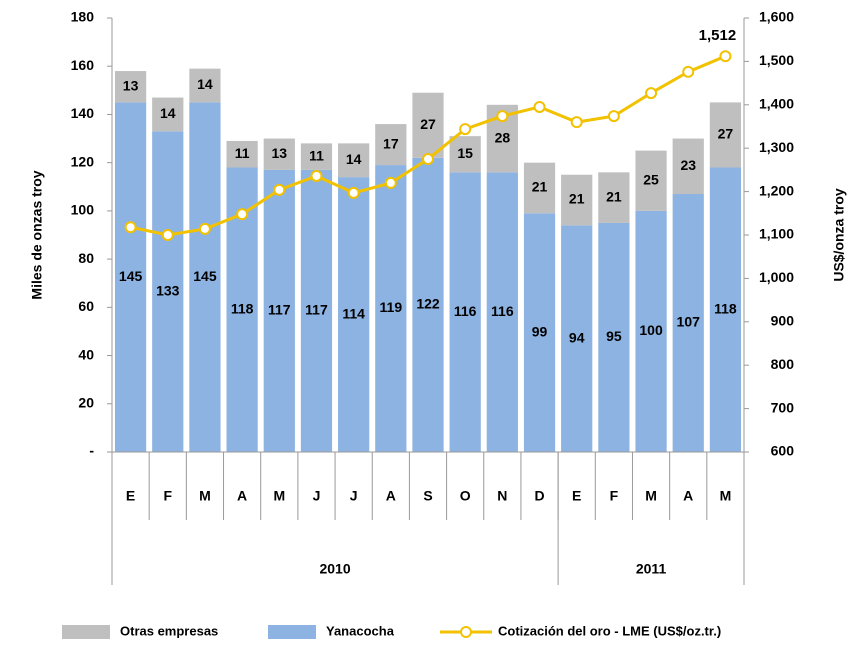 This screenshot has height=651, width=858. I want to click on y-tick-label: 20, so click(86, 402).